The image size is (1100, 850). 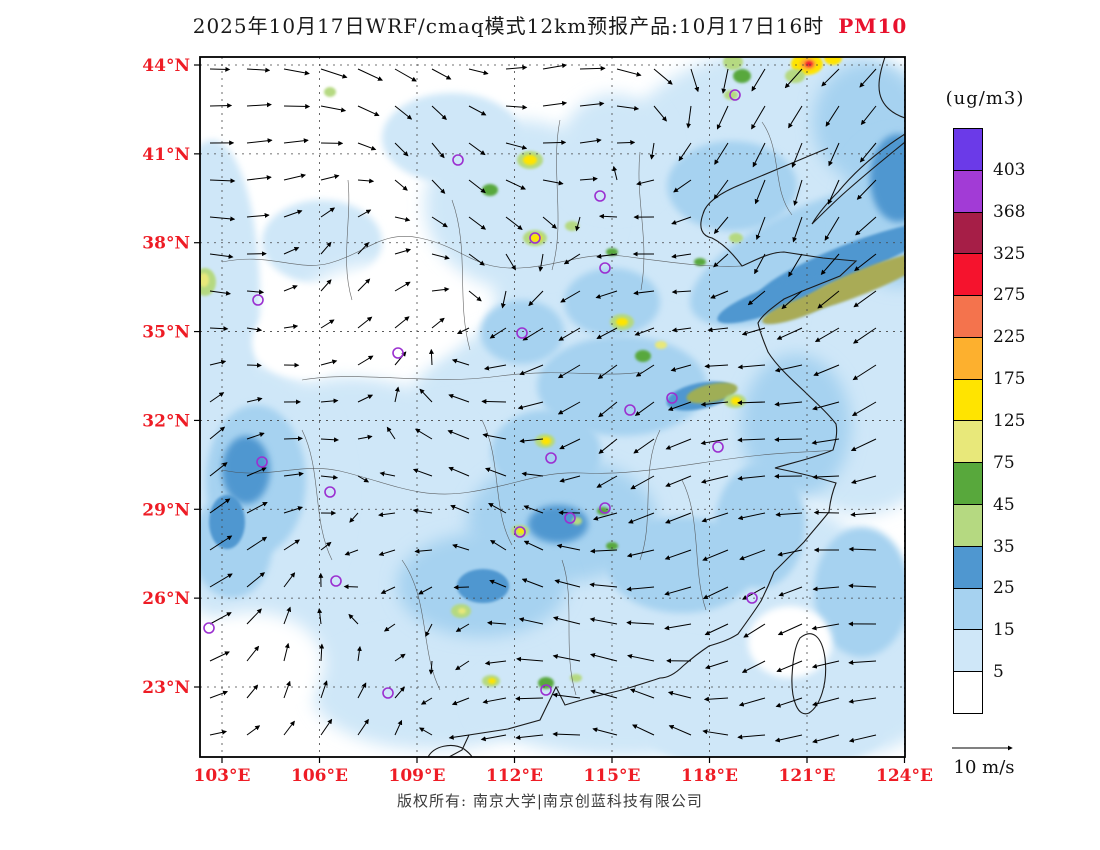 I want to click on colorbar, so click(x=968, y=421).